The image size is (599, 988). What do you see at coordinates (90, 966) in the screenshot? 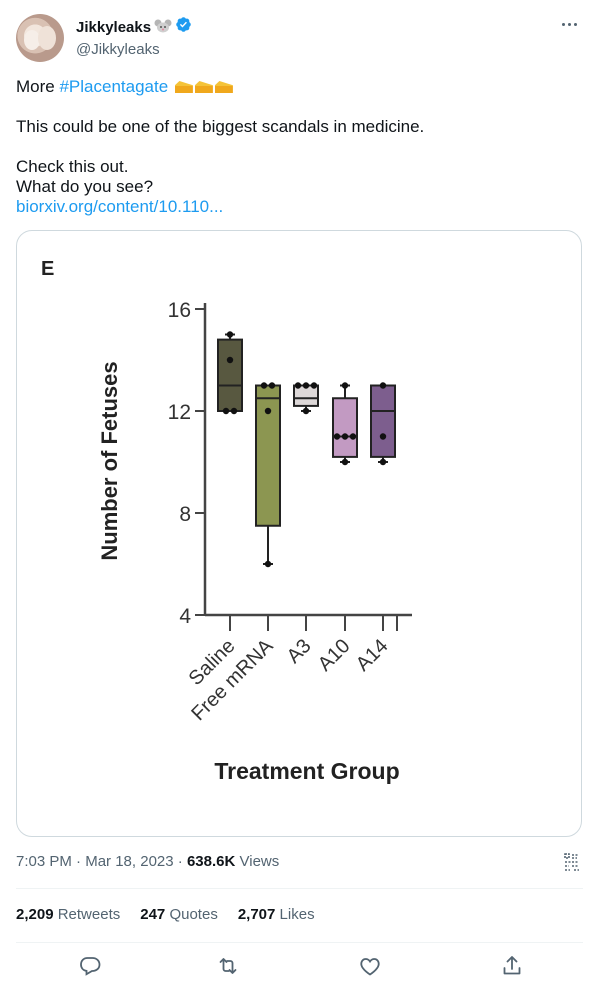
I see `reply-icon` at bounding box center [90, 966].